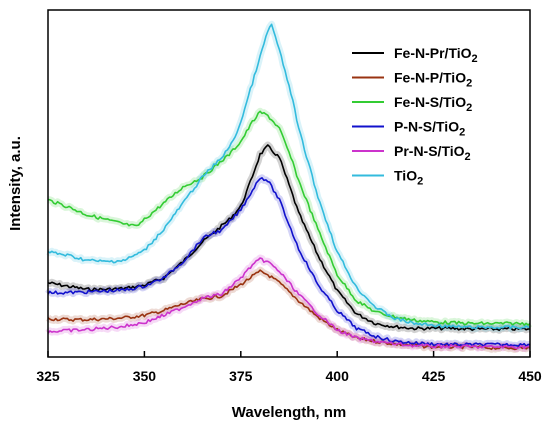 This screenshot has width=550, height=427. I want to click on x-tick-label: 350, so click(145, 376).